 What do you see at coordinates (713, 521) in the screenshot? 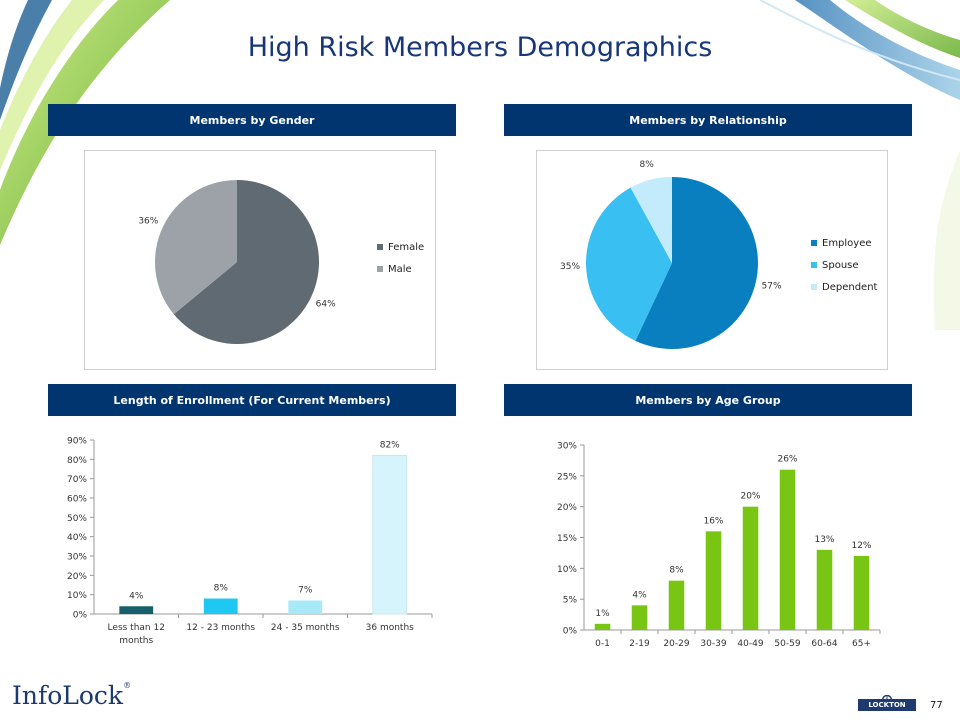
I see `bar-data-label: 16%` at bounding box center [713, 521].